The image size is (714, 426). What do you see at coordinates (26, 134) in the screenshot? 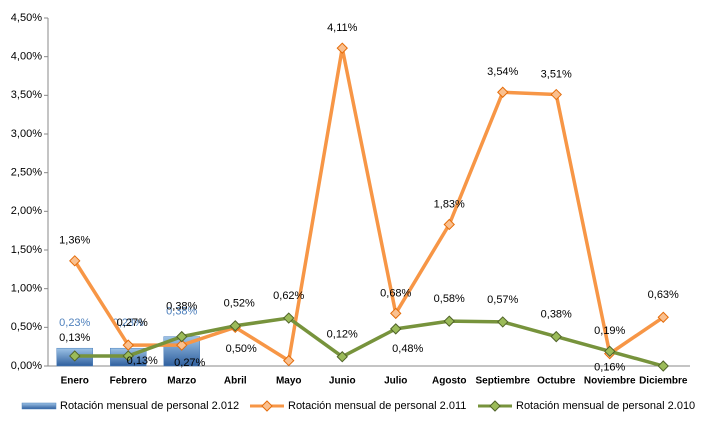
I see `y-tick-label: 3,00%` at bounding box center [26, 134].